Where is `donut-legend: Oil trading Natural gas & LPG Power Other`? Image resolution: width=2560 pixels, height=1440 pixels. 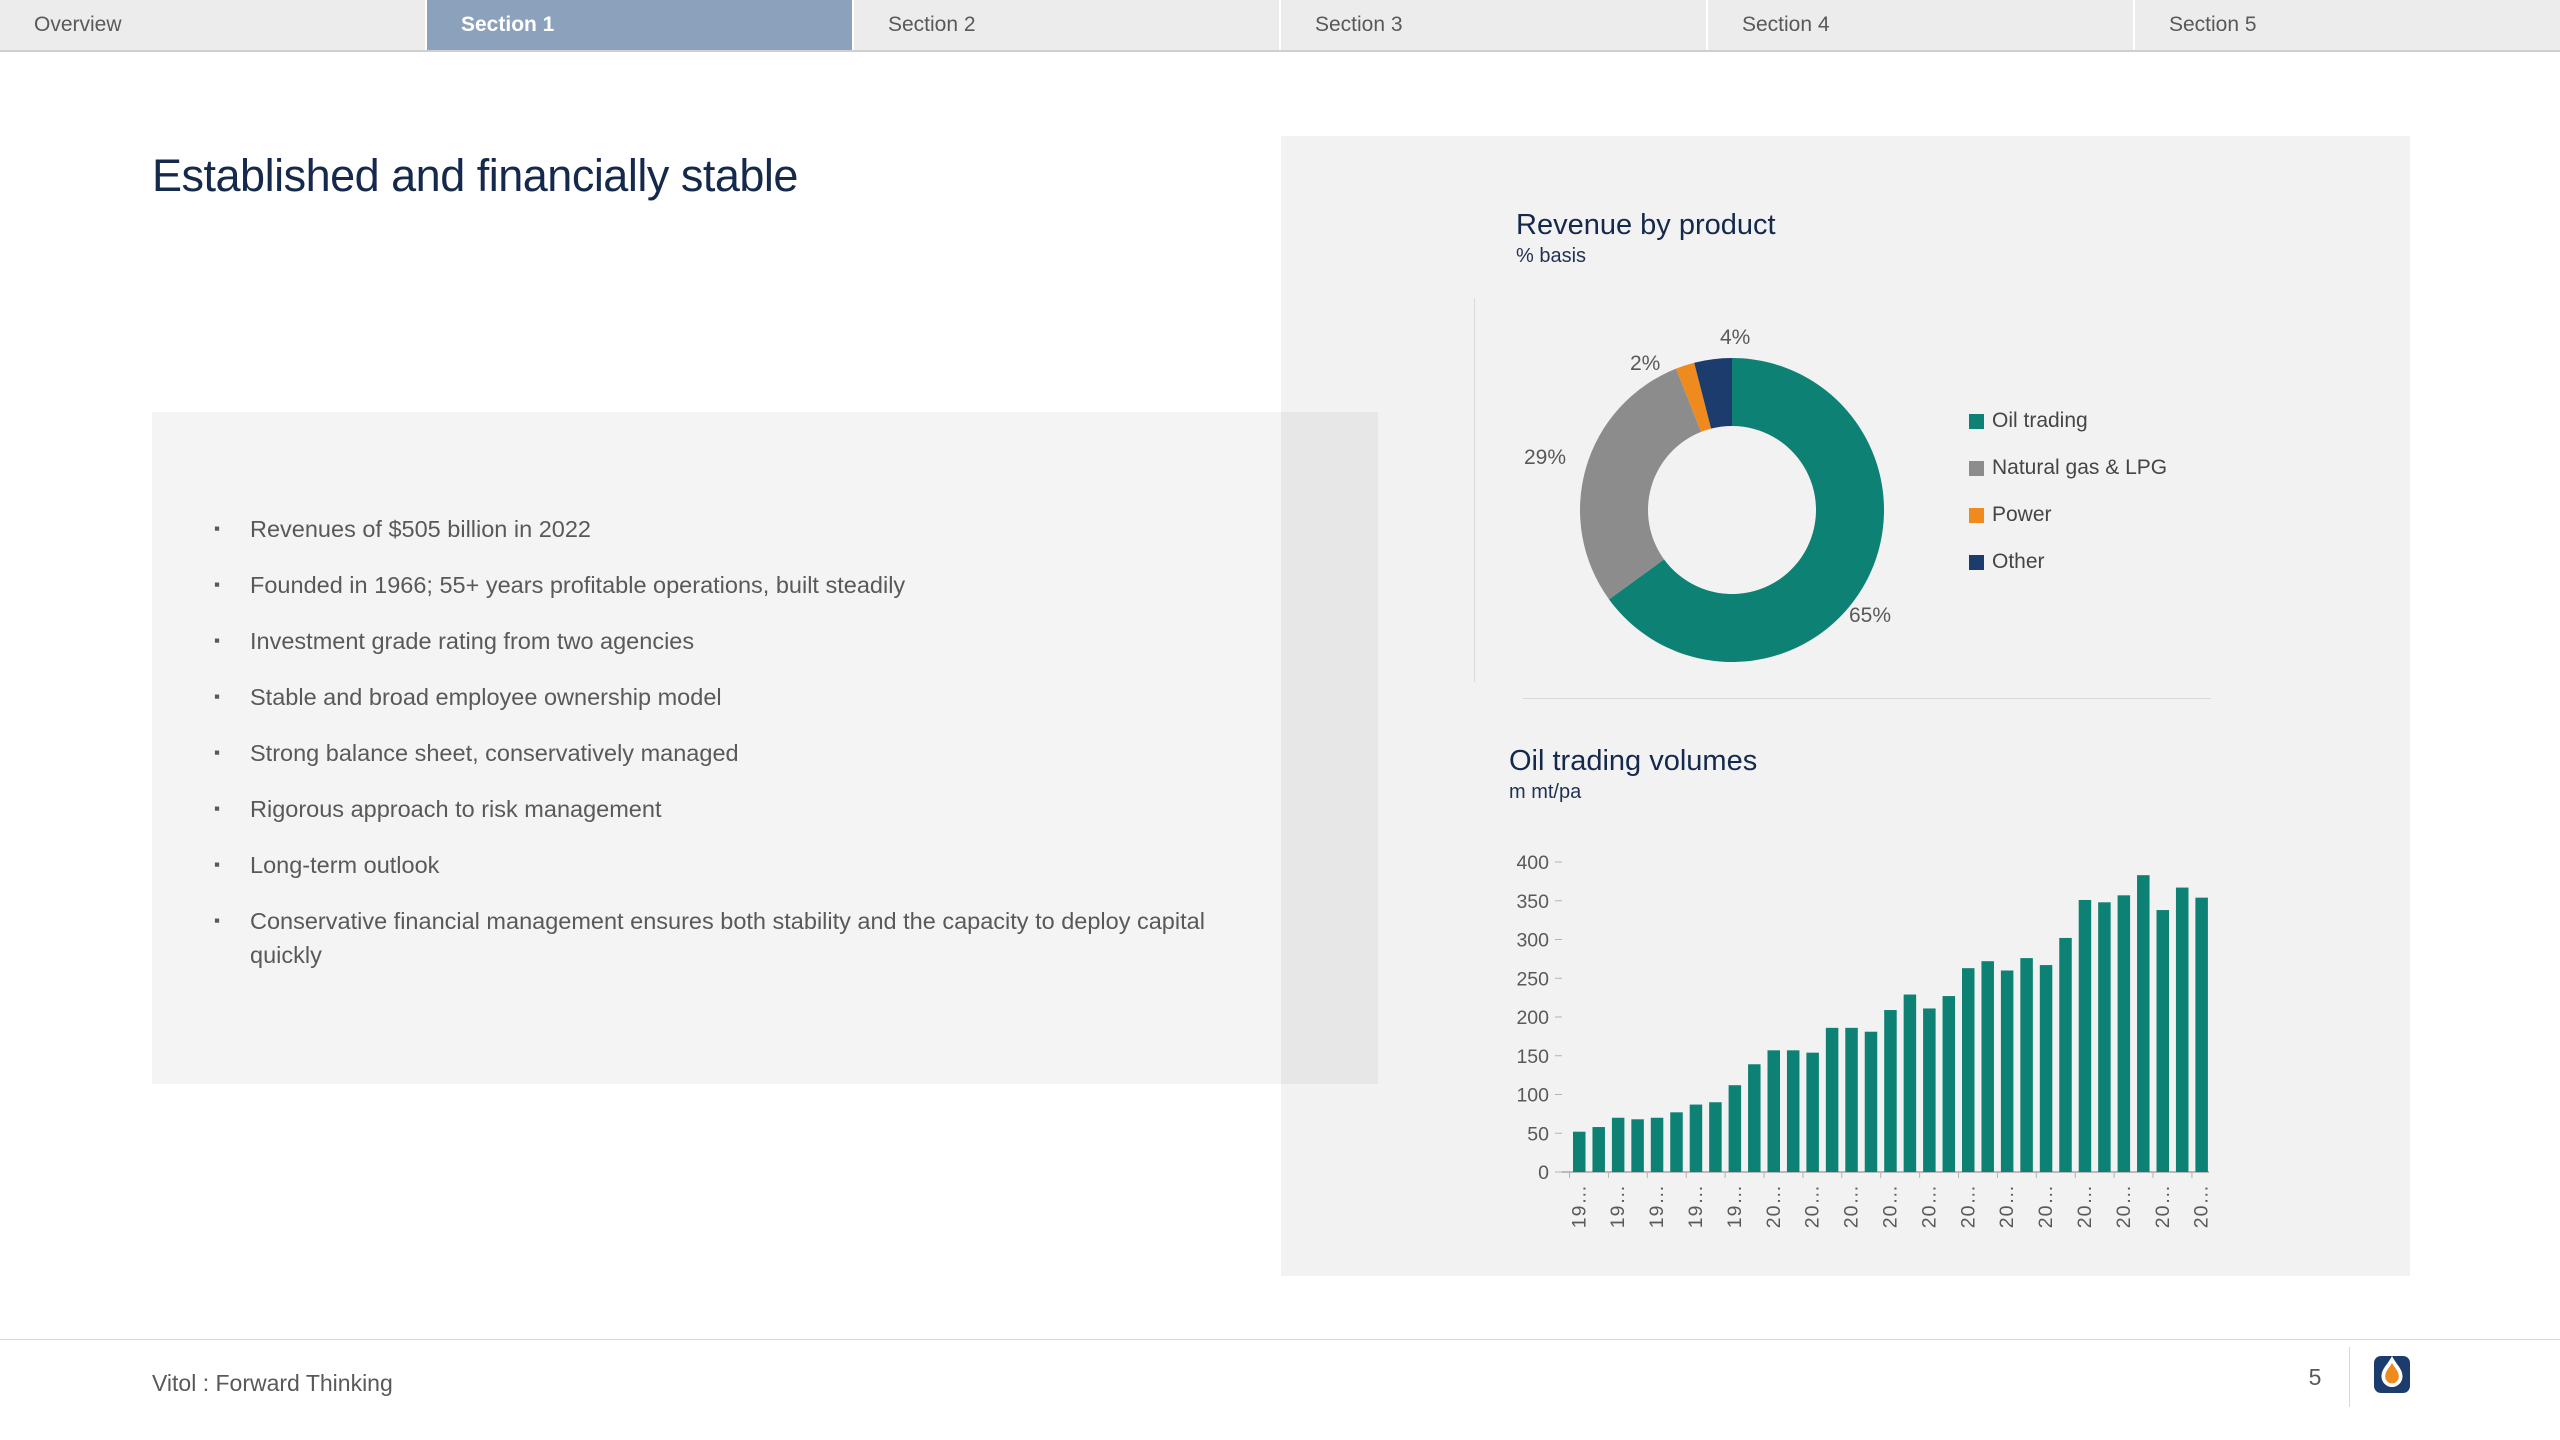
donut-legend: Oil trading Natural gas & LPG Power Other is located at coordinates (2068, 502).